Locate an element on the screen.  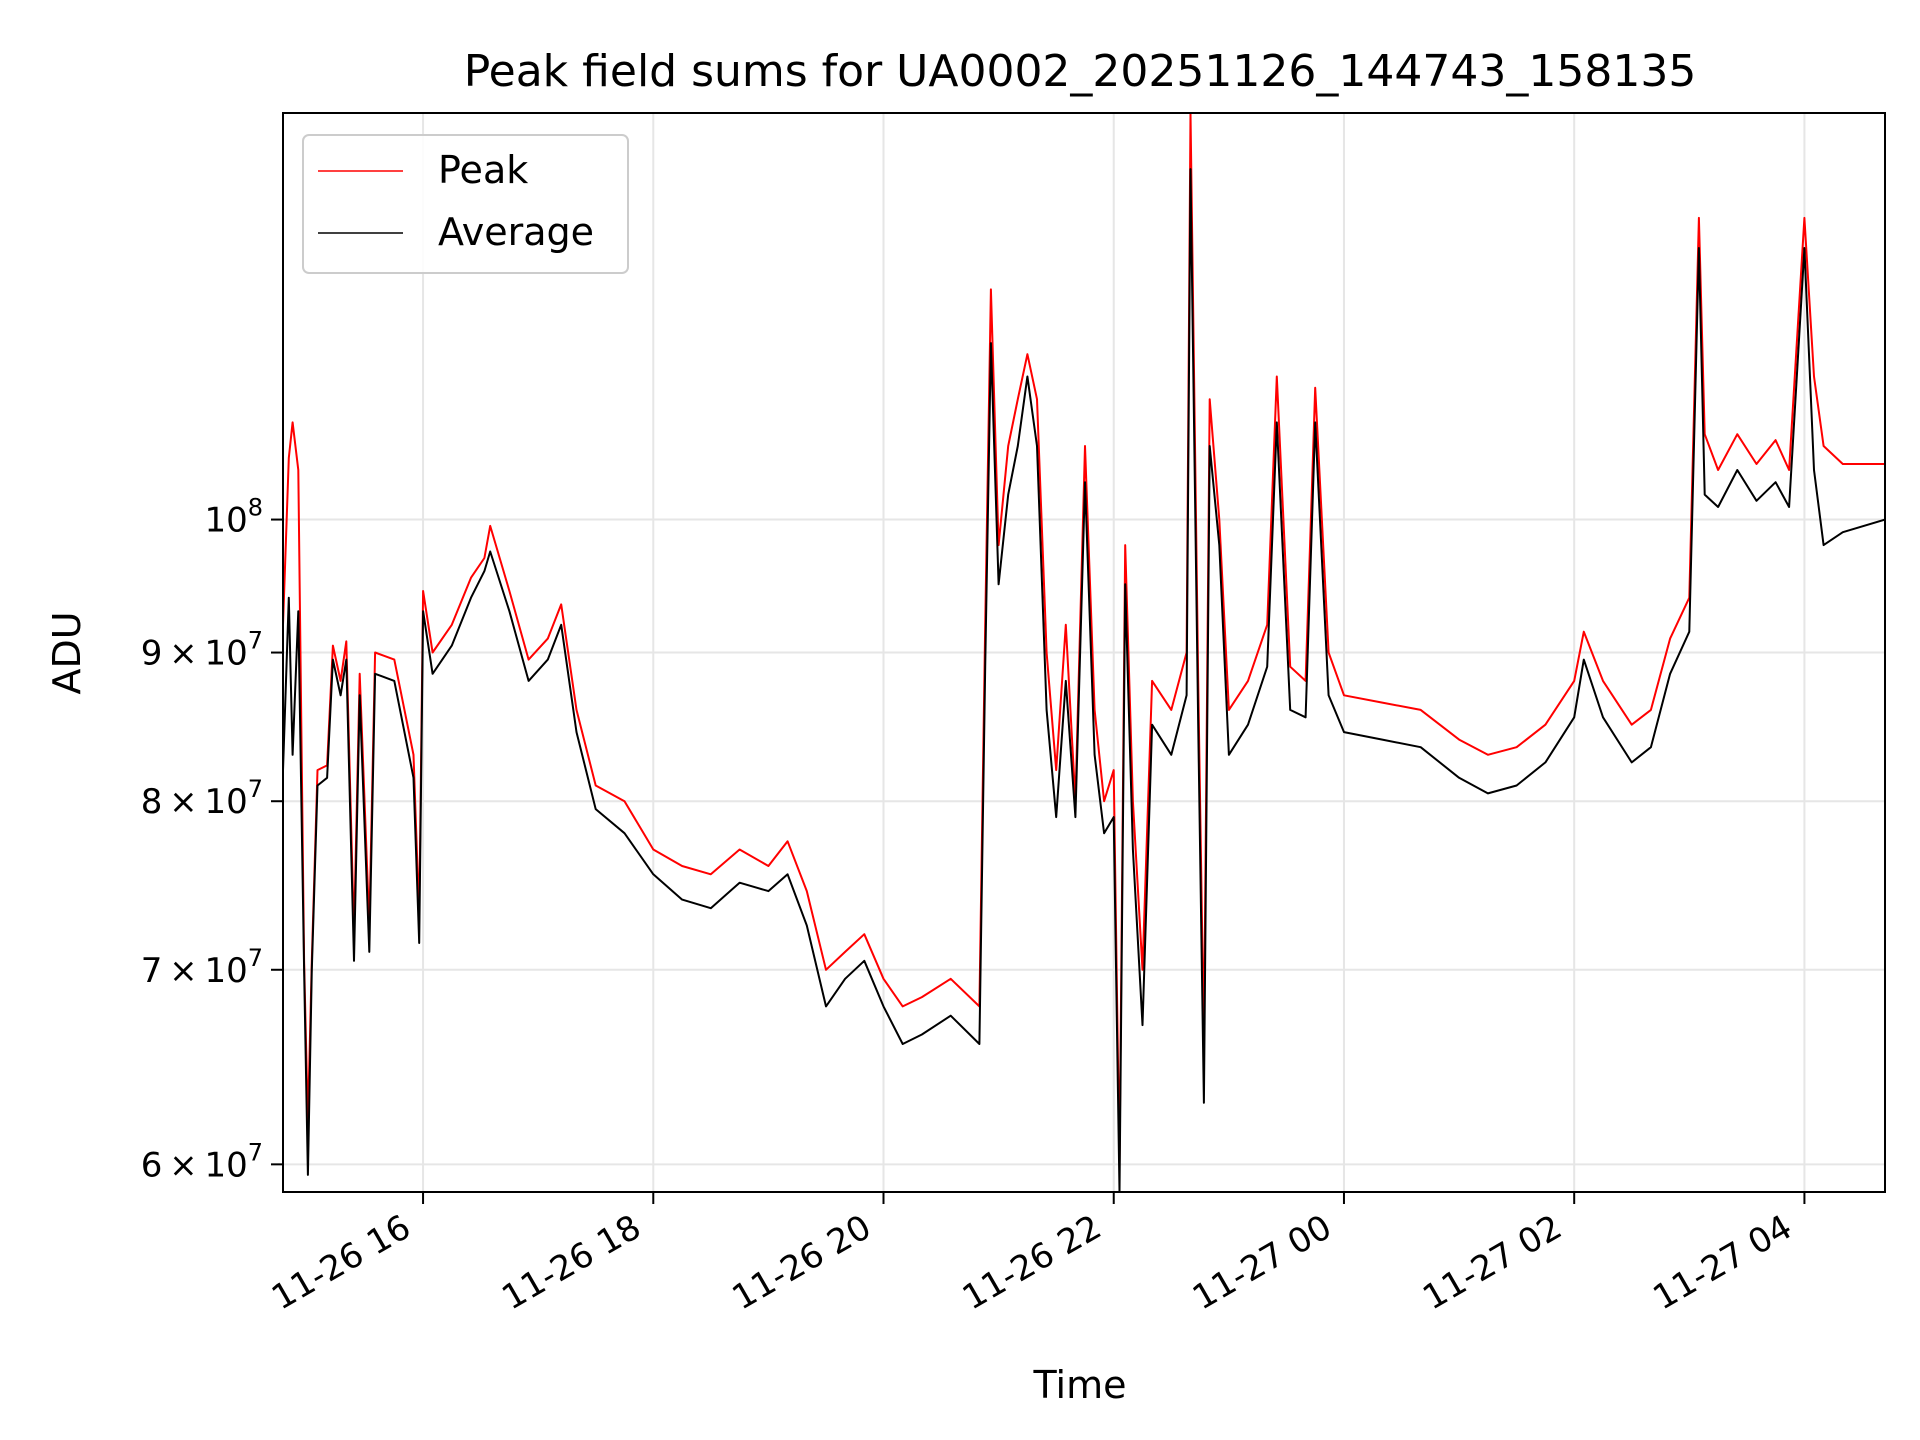
x-axis-label: Time is located at coordinates (1080, 1385).